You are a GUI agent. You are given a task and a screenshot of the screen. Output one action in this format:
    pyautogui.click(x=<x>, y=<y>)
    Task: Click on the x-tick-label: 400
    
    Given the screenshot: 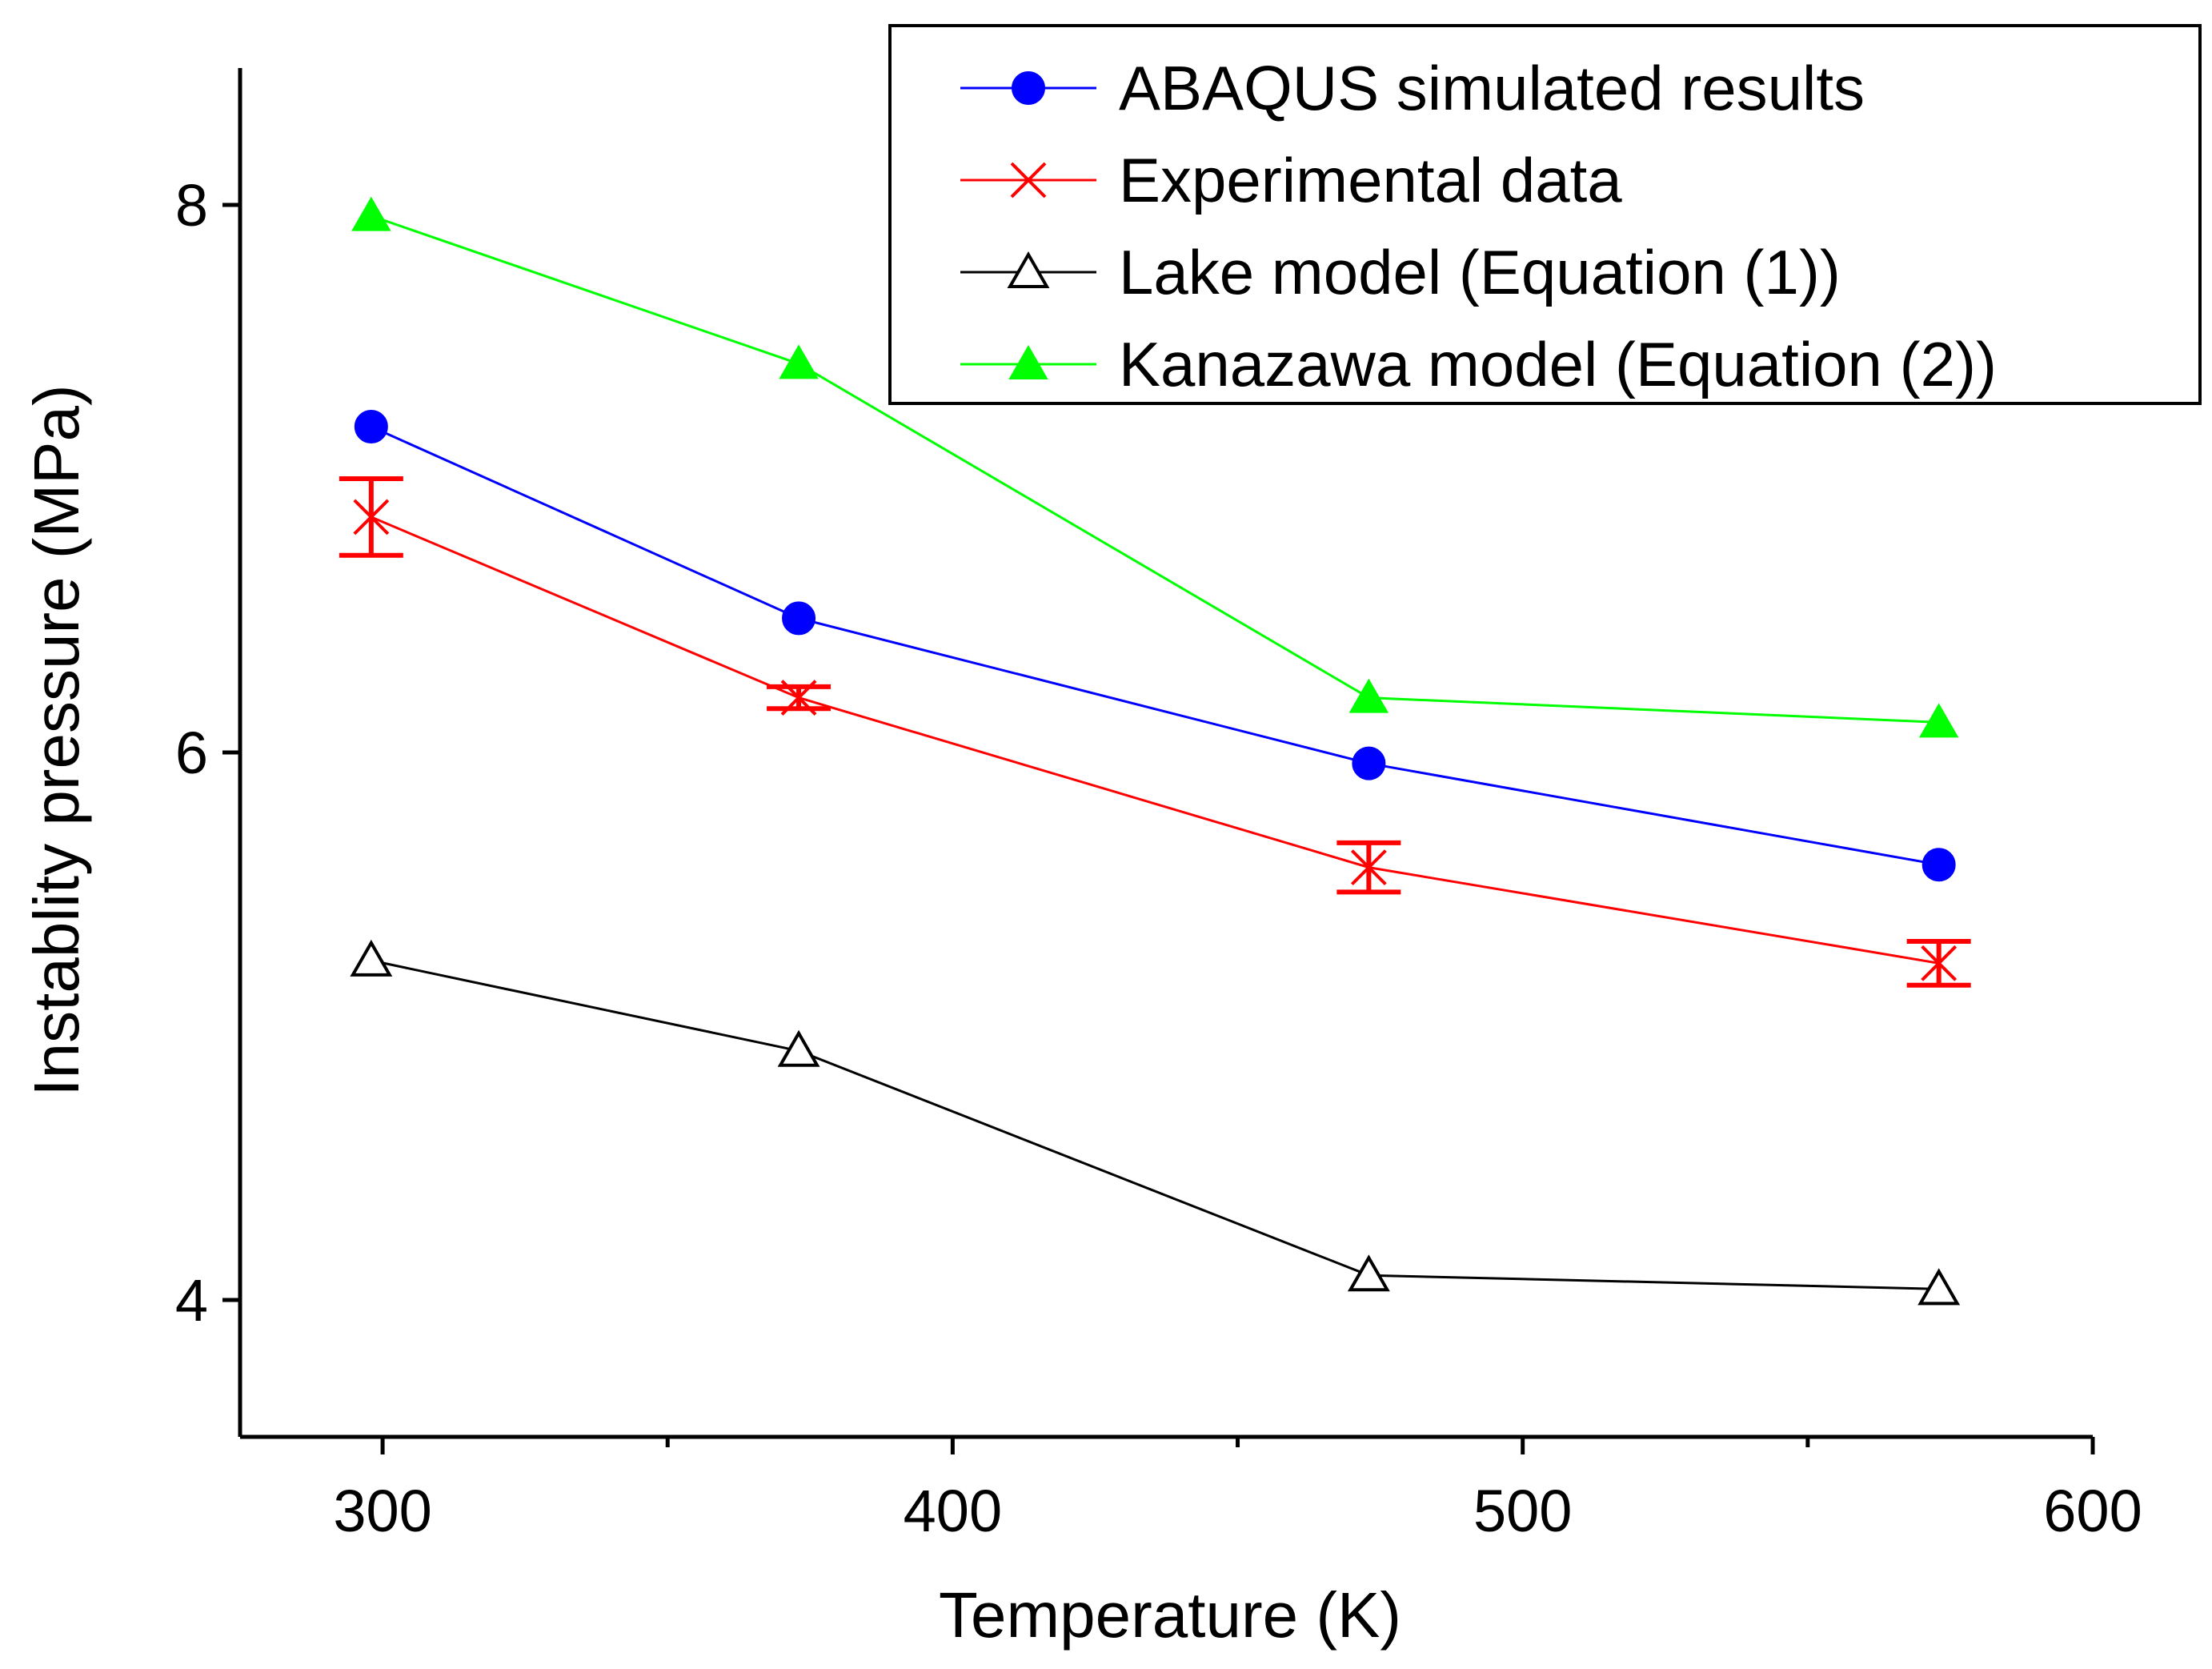 What is the action you would take?
    pyautogui.click(x=953, y=1511)
    